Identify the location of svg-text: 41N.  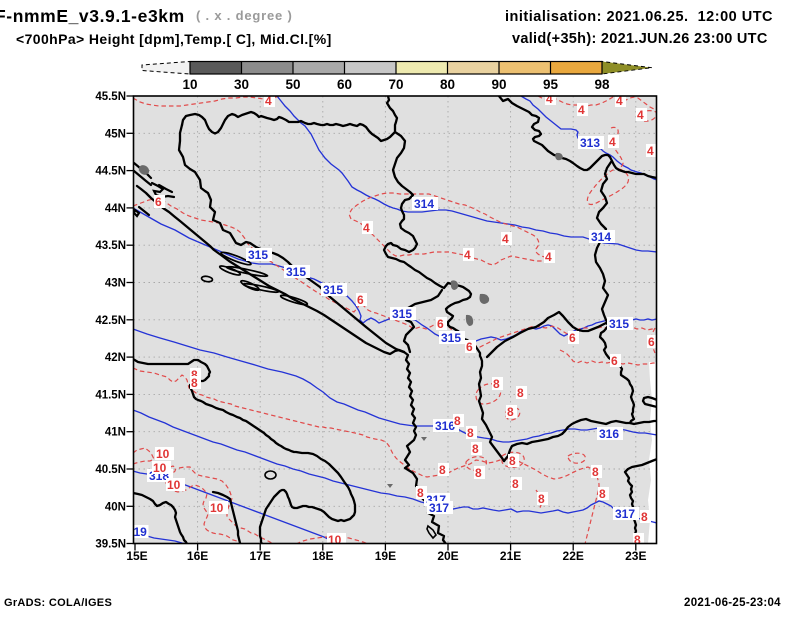
(115, 433).